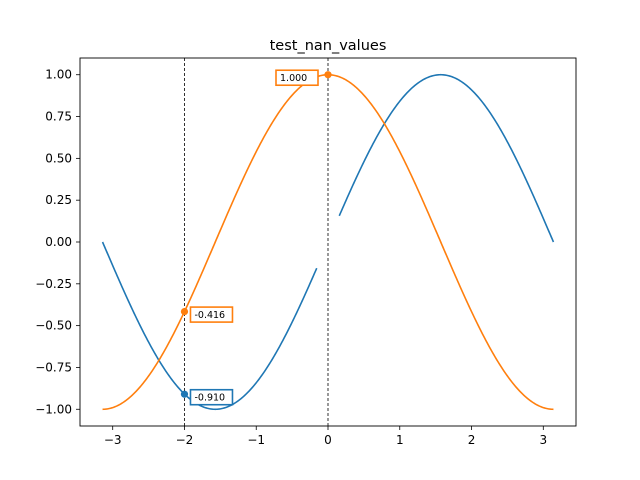 The height and width of the screenshot is (480, 640). I want to click on y-tick-label: 0.50, so click(58, 158).